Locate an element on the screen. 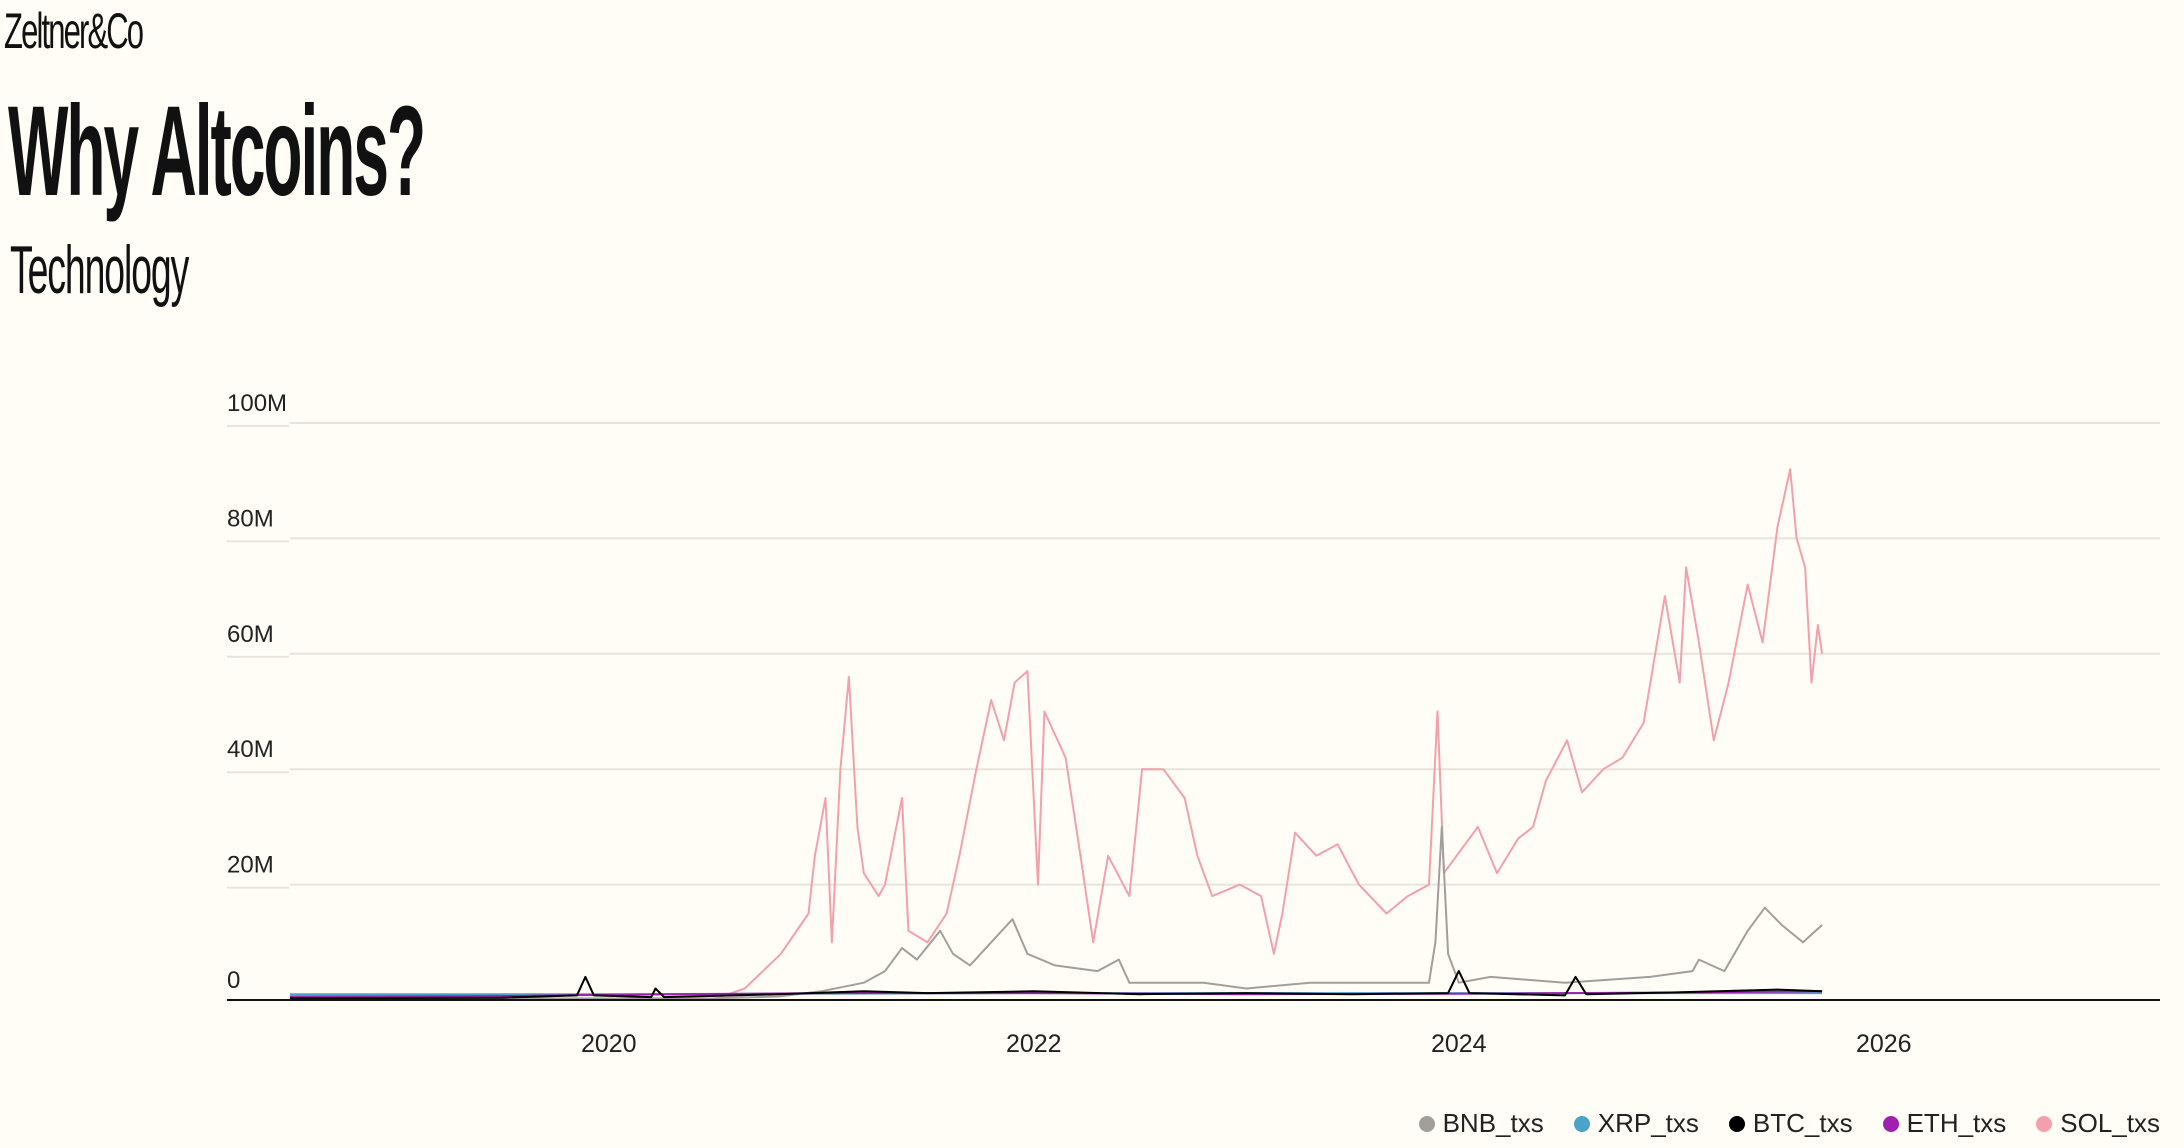  legend-label: ETH_txs is located at coordinates (1956, 1123).